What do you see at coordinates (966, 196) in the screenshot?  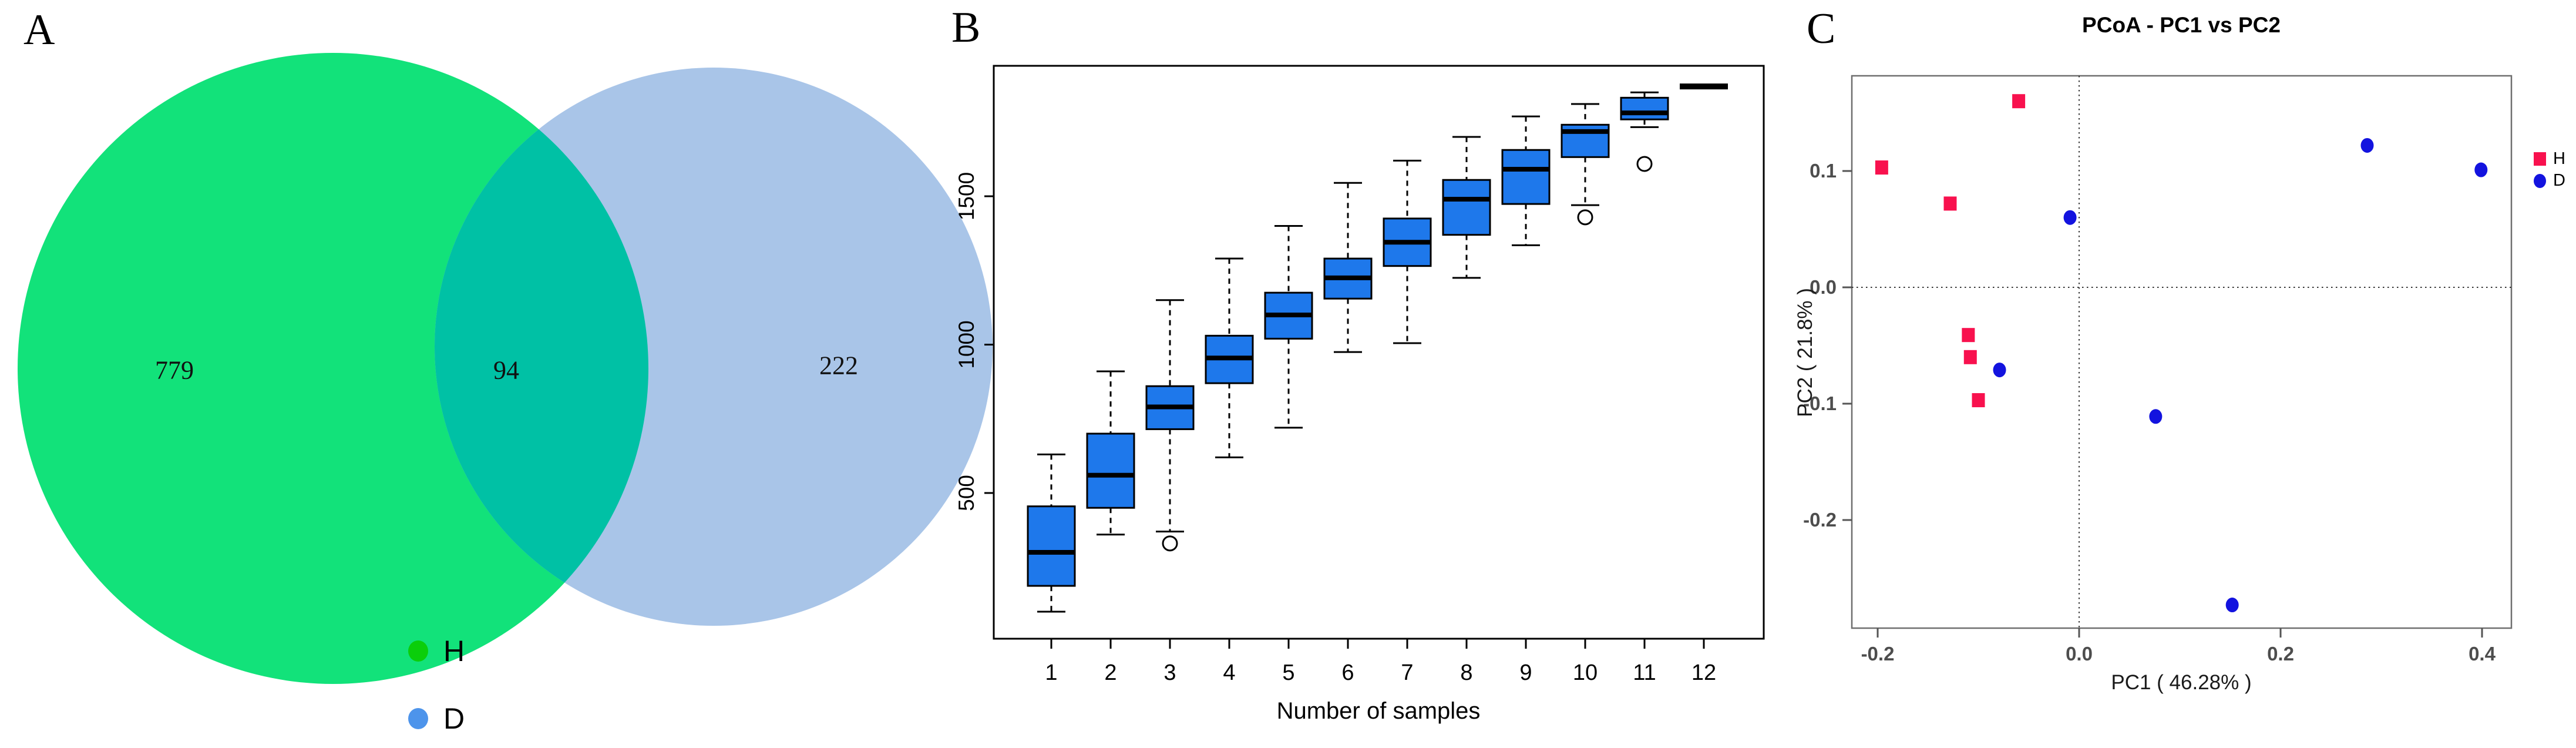 I see `y-tick-label: 1500` at bounding box center [966, 196].